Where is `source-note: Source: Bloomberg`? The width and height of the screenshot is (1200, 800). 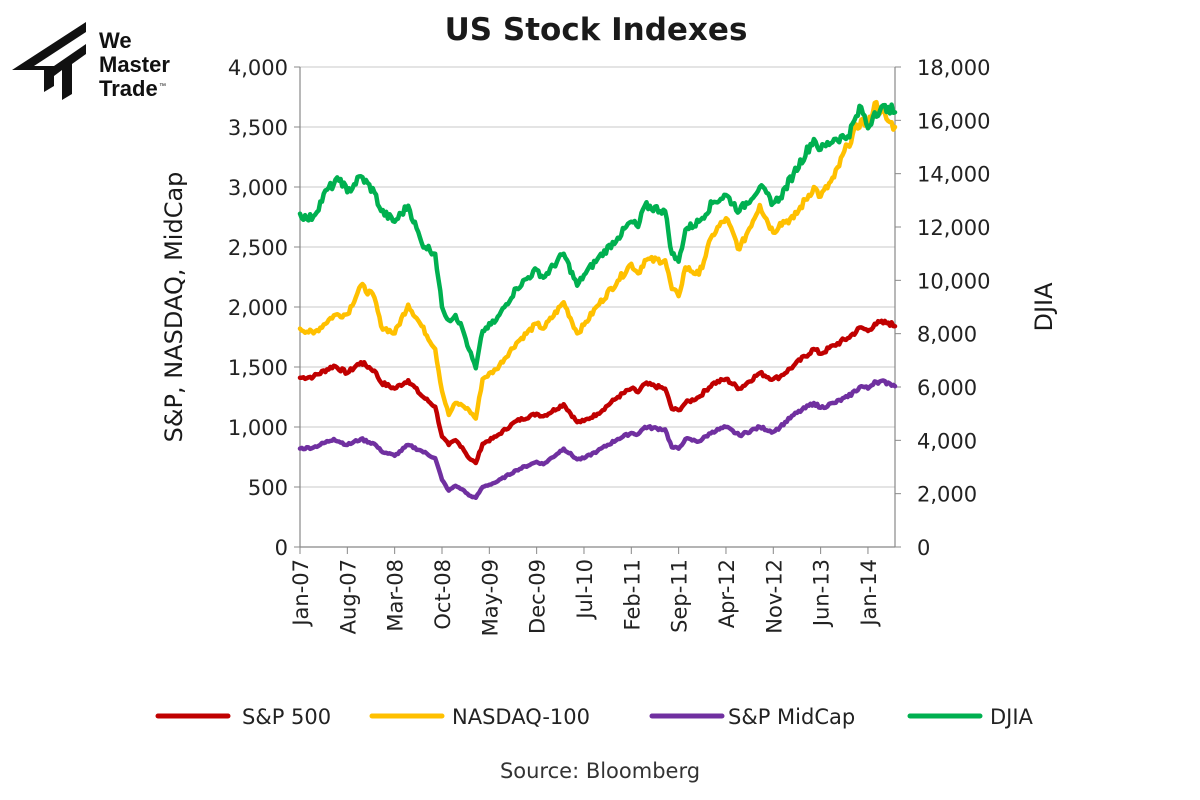 source-note: Source: Bloomberg is located at coordinates (600, 771).